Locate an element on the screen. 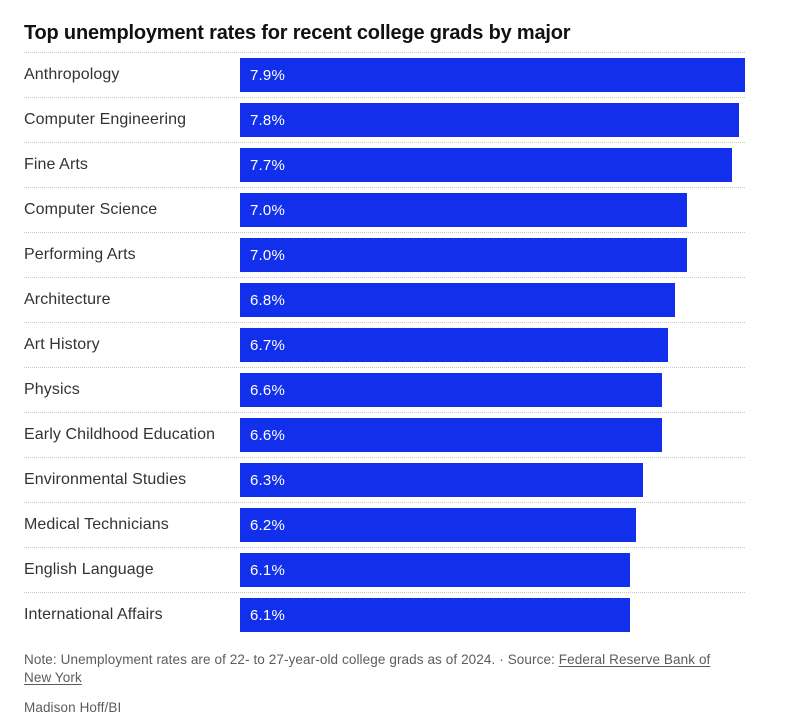 This screenshot has height=726, width=800. category-label: Computer Science is located at coordinates (91, 209).